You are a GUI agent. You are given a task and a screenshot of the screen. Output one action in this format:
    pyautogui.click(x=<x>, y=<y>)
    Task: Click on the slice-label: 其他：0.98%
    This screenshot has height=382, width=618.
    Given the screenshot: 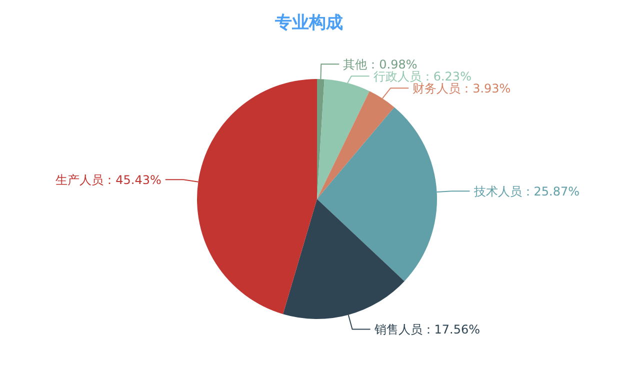 What is the action you would take?
    pyautogui.click(x=380, y=64)
    